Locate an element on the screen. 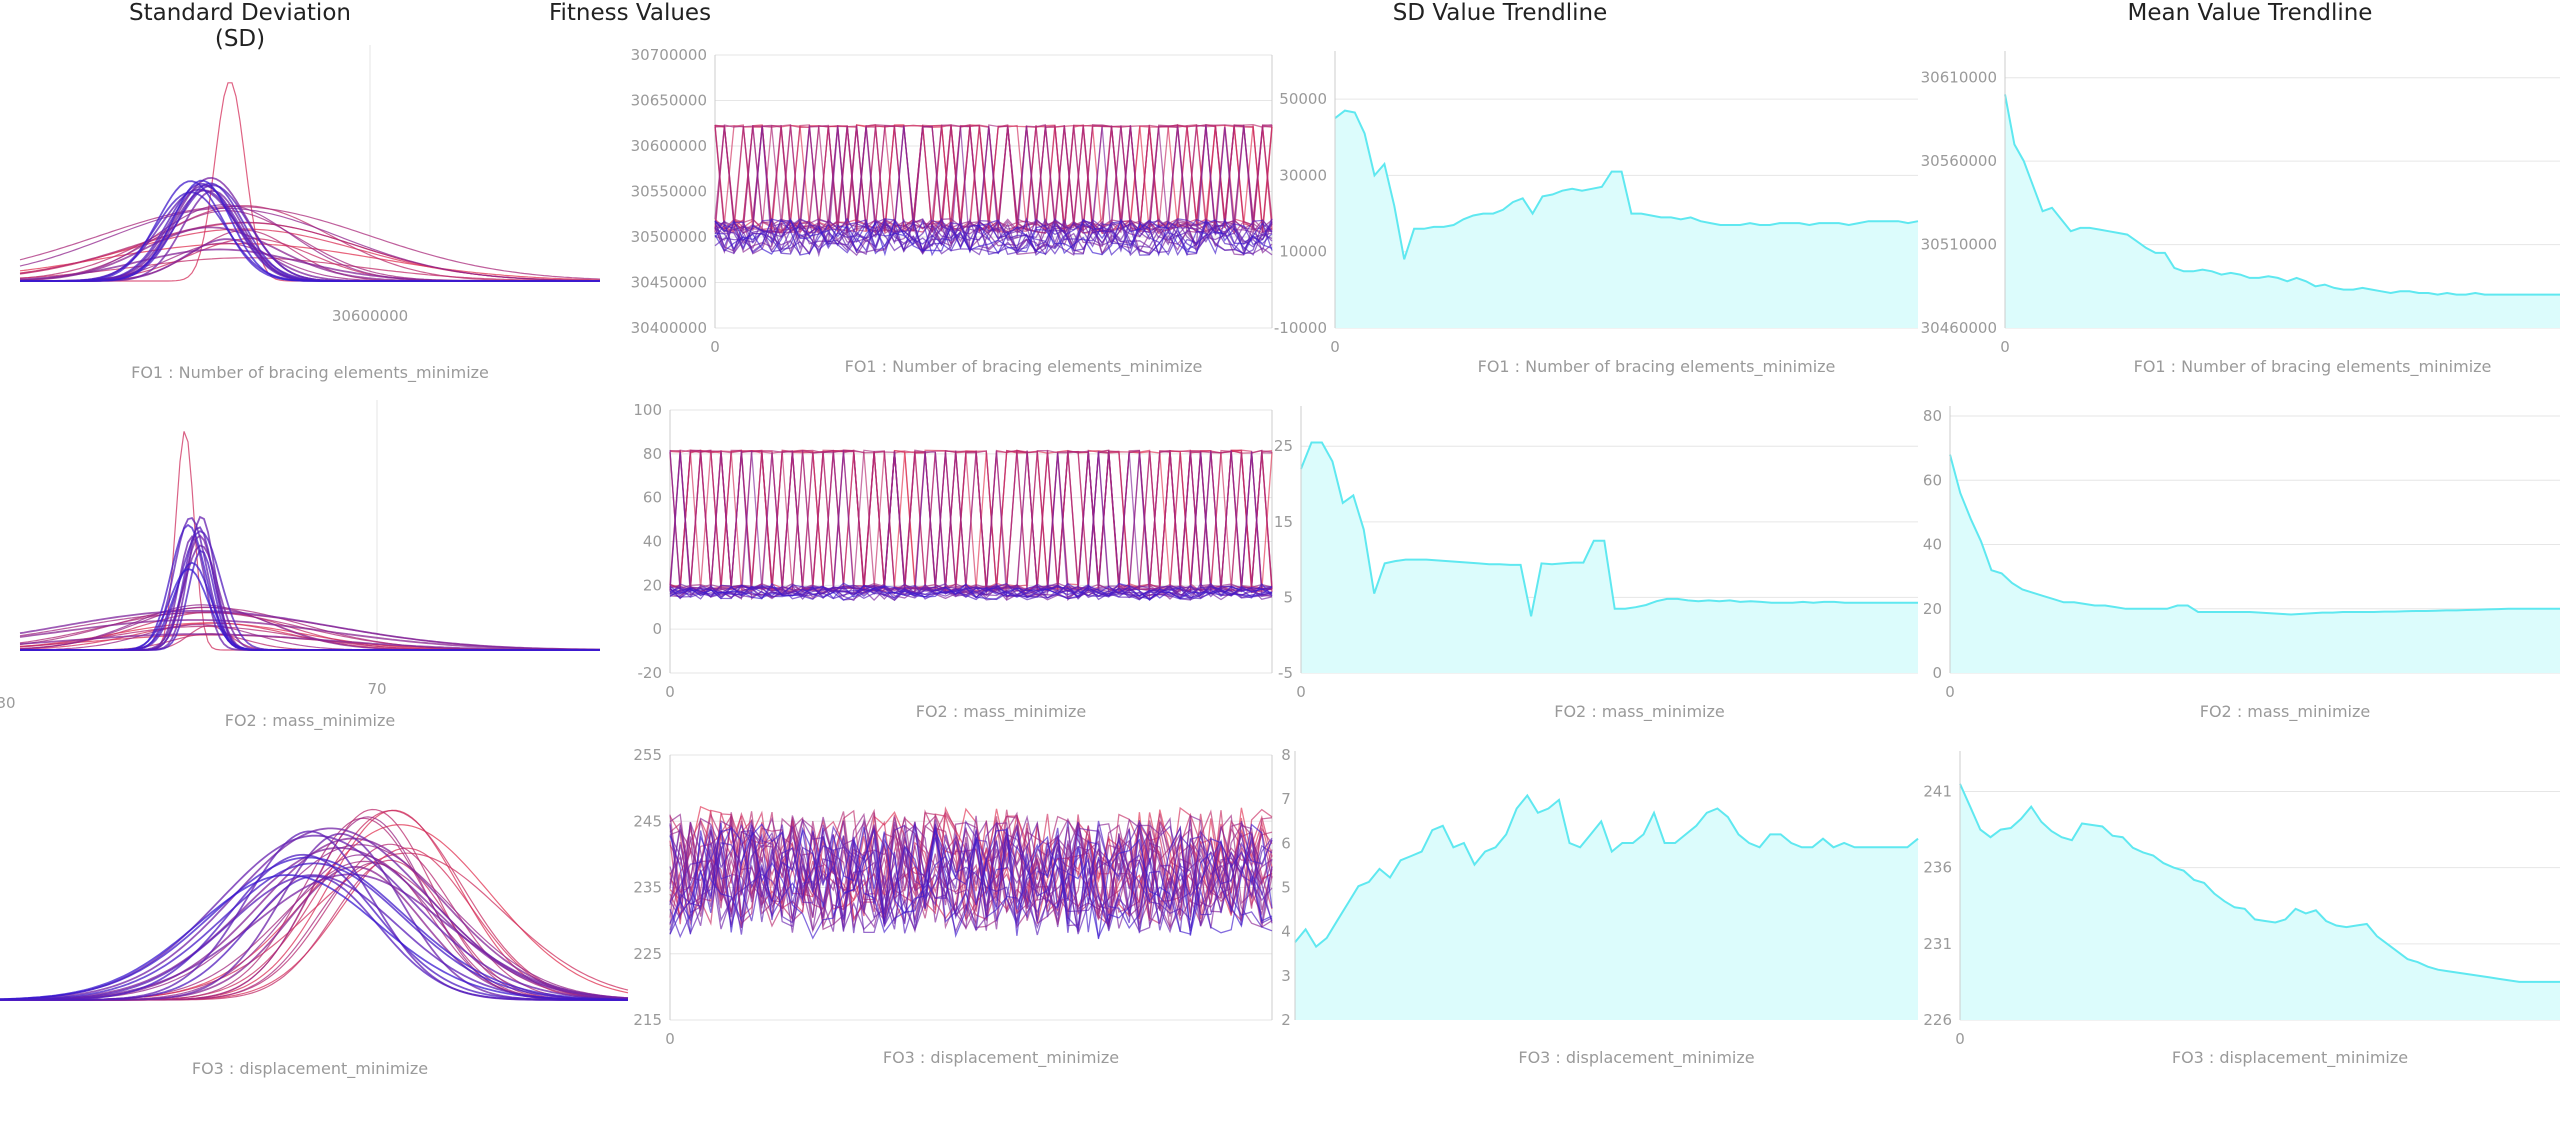 This screenshot has height=1138, width=2560. fo2-fitness-series is located at coordinates (971, 592).